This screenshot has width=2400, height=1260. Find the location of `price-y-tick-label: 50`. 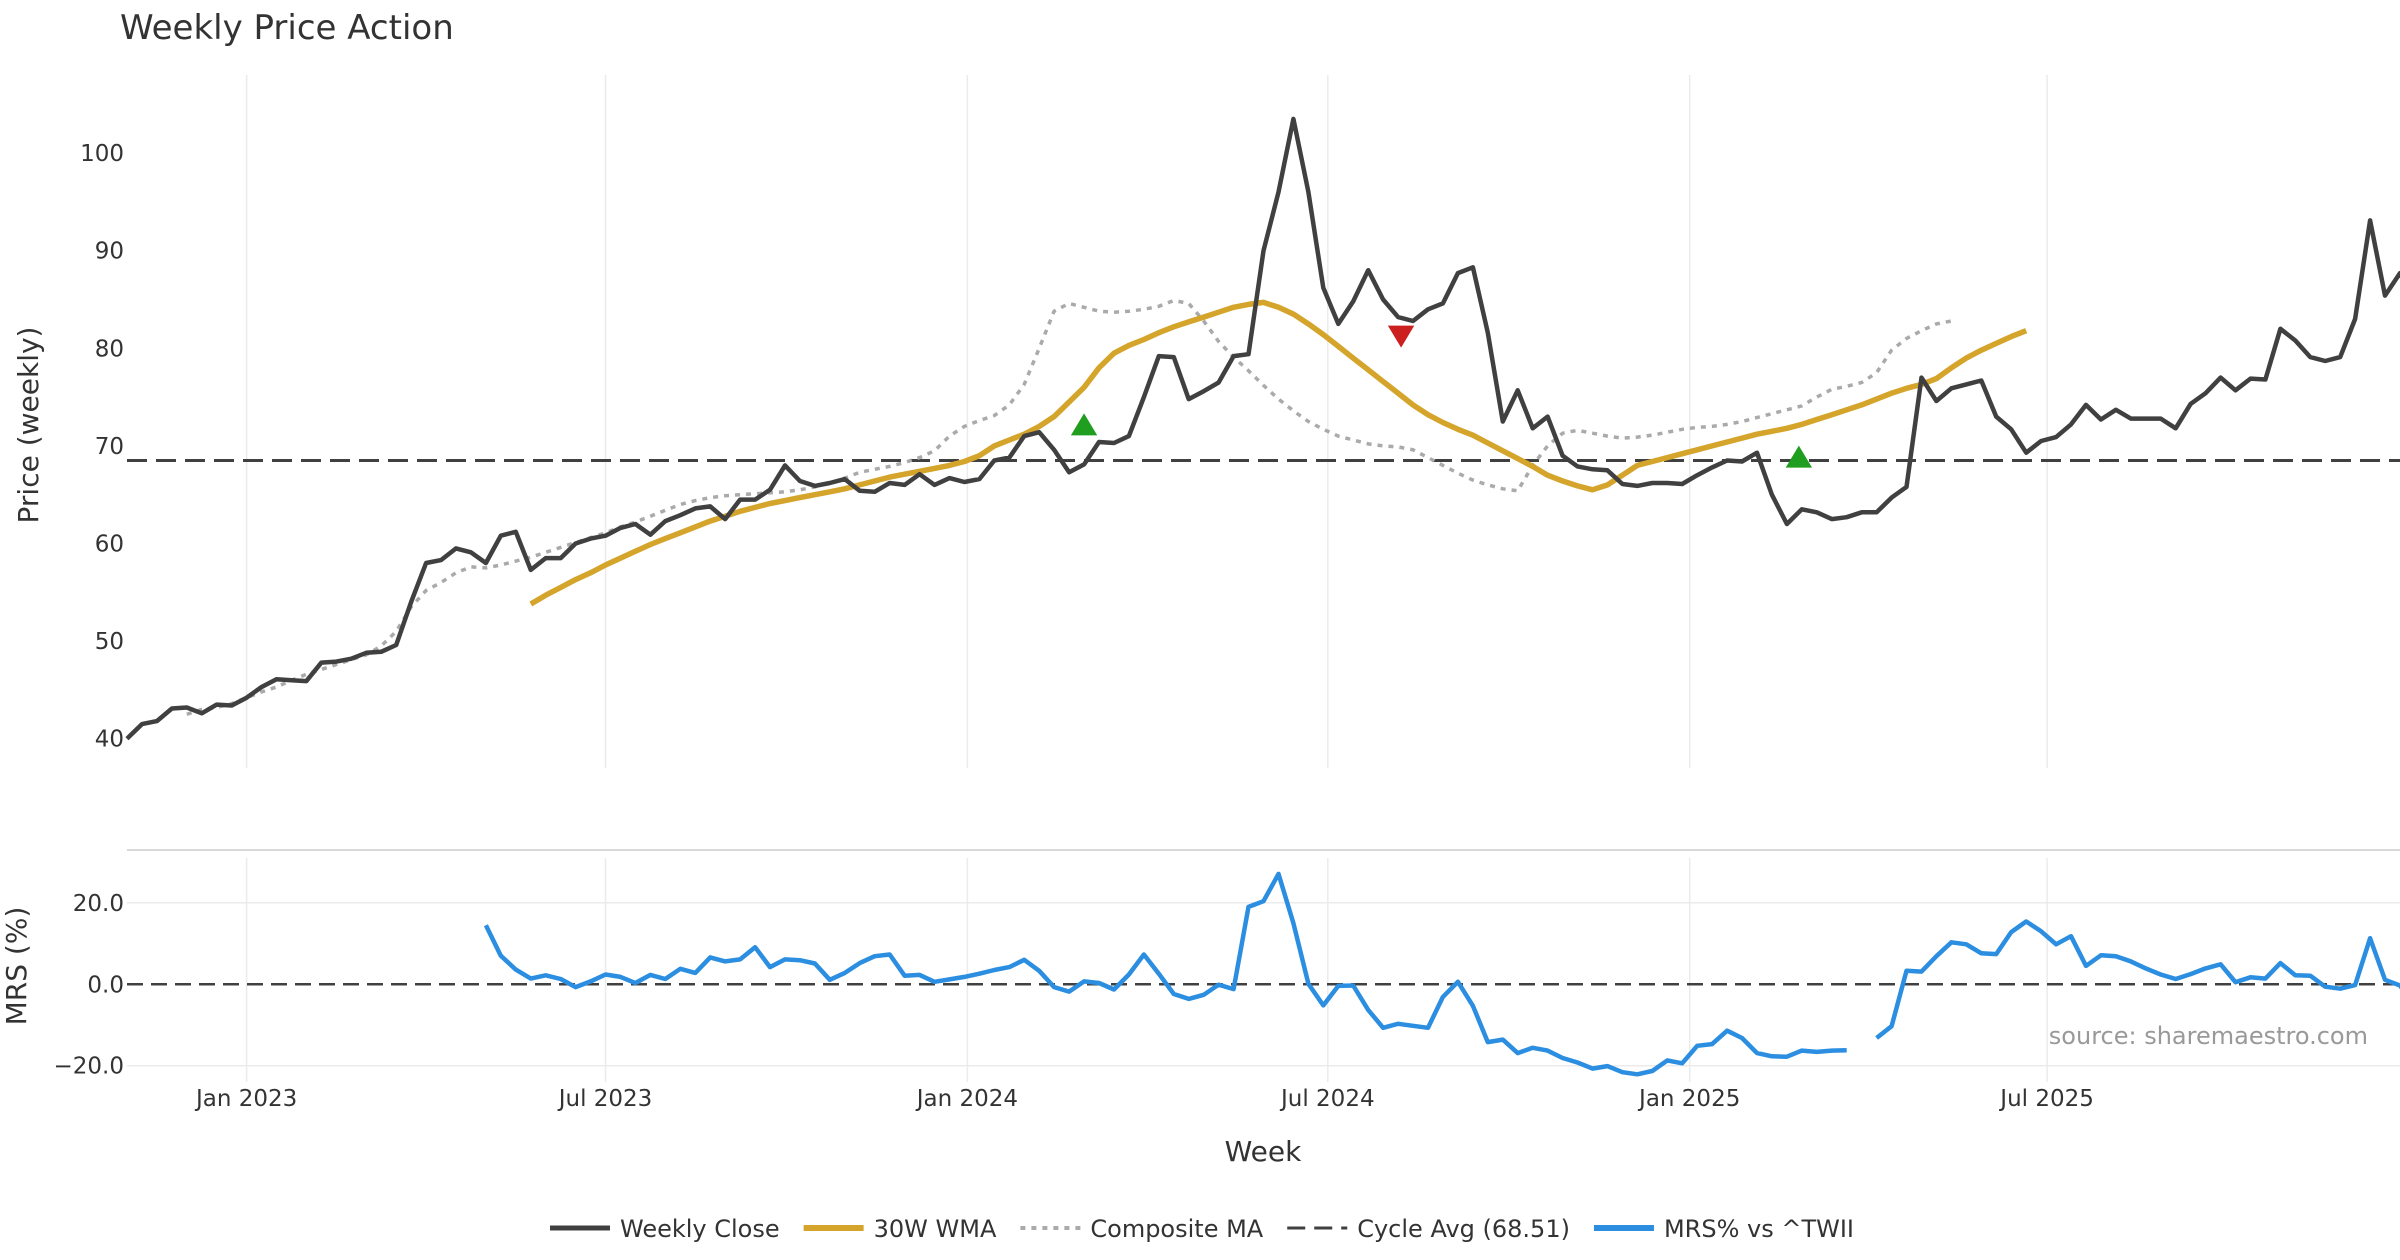

price-y-tick-label: 50 is located at coordinates (109, 642).